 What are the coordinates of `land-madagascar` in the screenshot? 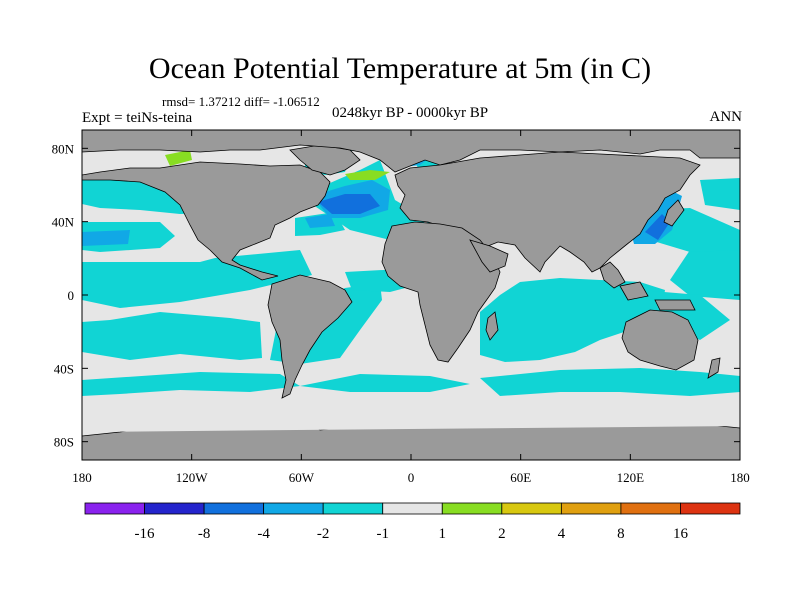 It's located at (492, 326).